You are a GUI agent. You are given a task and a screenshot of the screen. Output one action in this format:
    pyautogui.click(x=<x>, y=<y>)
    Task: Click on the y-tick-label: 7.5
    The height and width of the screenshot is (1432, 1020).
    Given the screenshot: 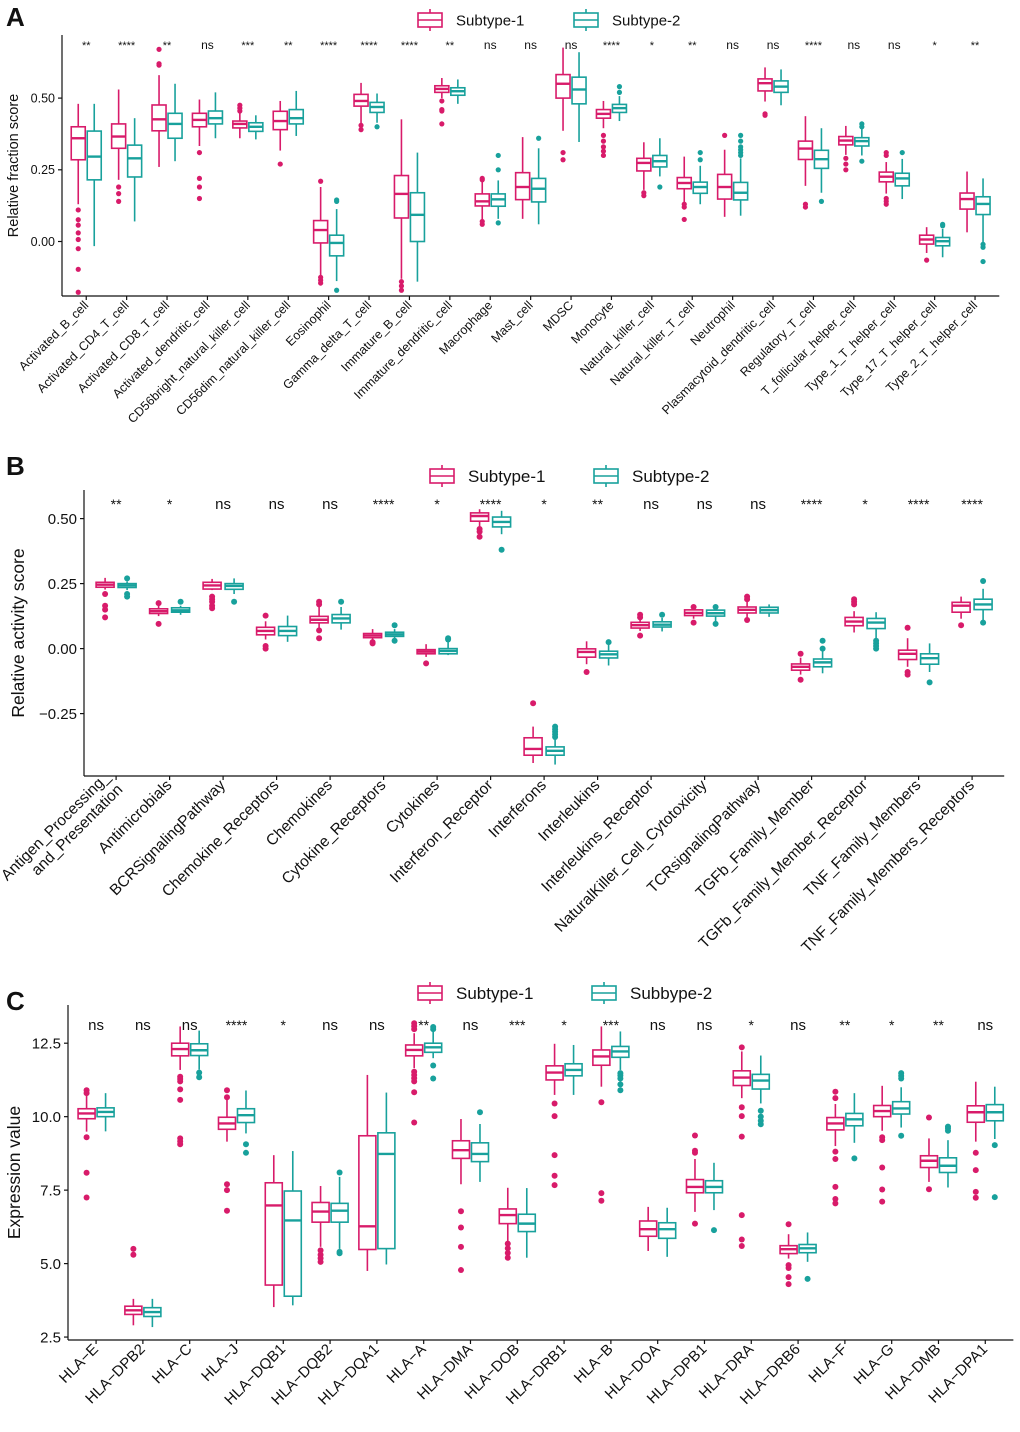 What is the action you would take?
    pyautogui.click(x=50, y=1190)
    